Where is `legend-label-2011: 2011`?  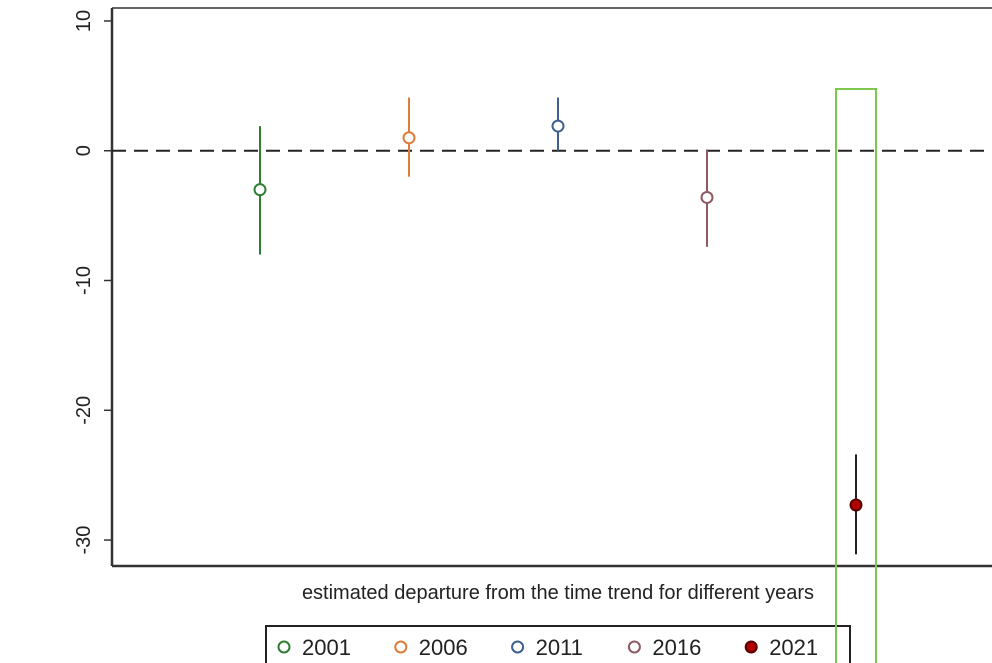
legend-label-2011: 2011 is located at coordinates (559, 647).